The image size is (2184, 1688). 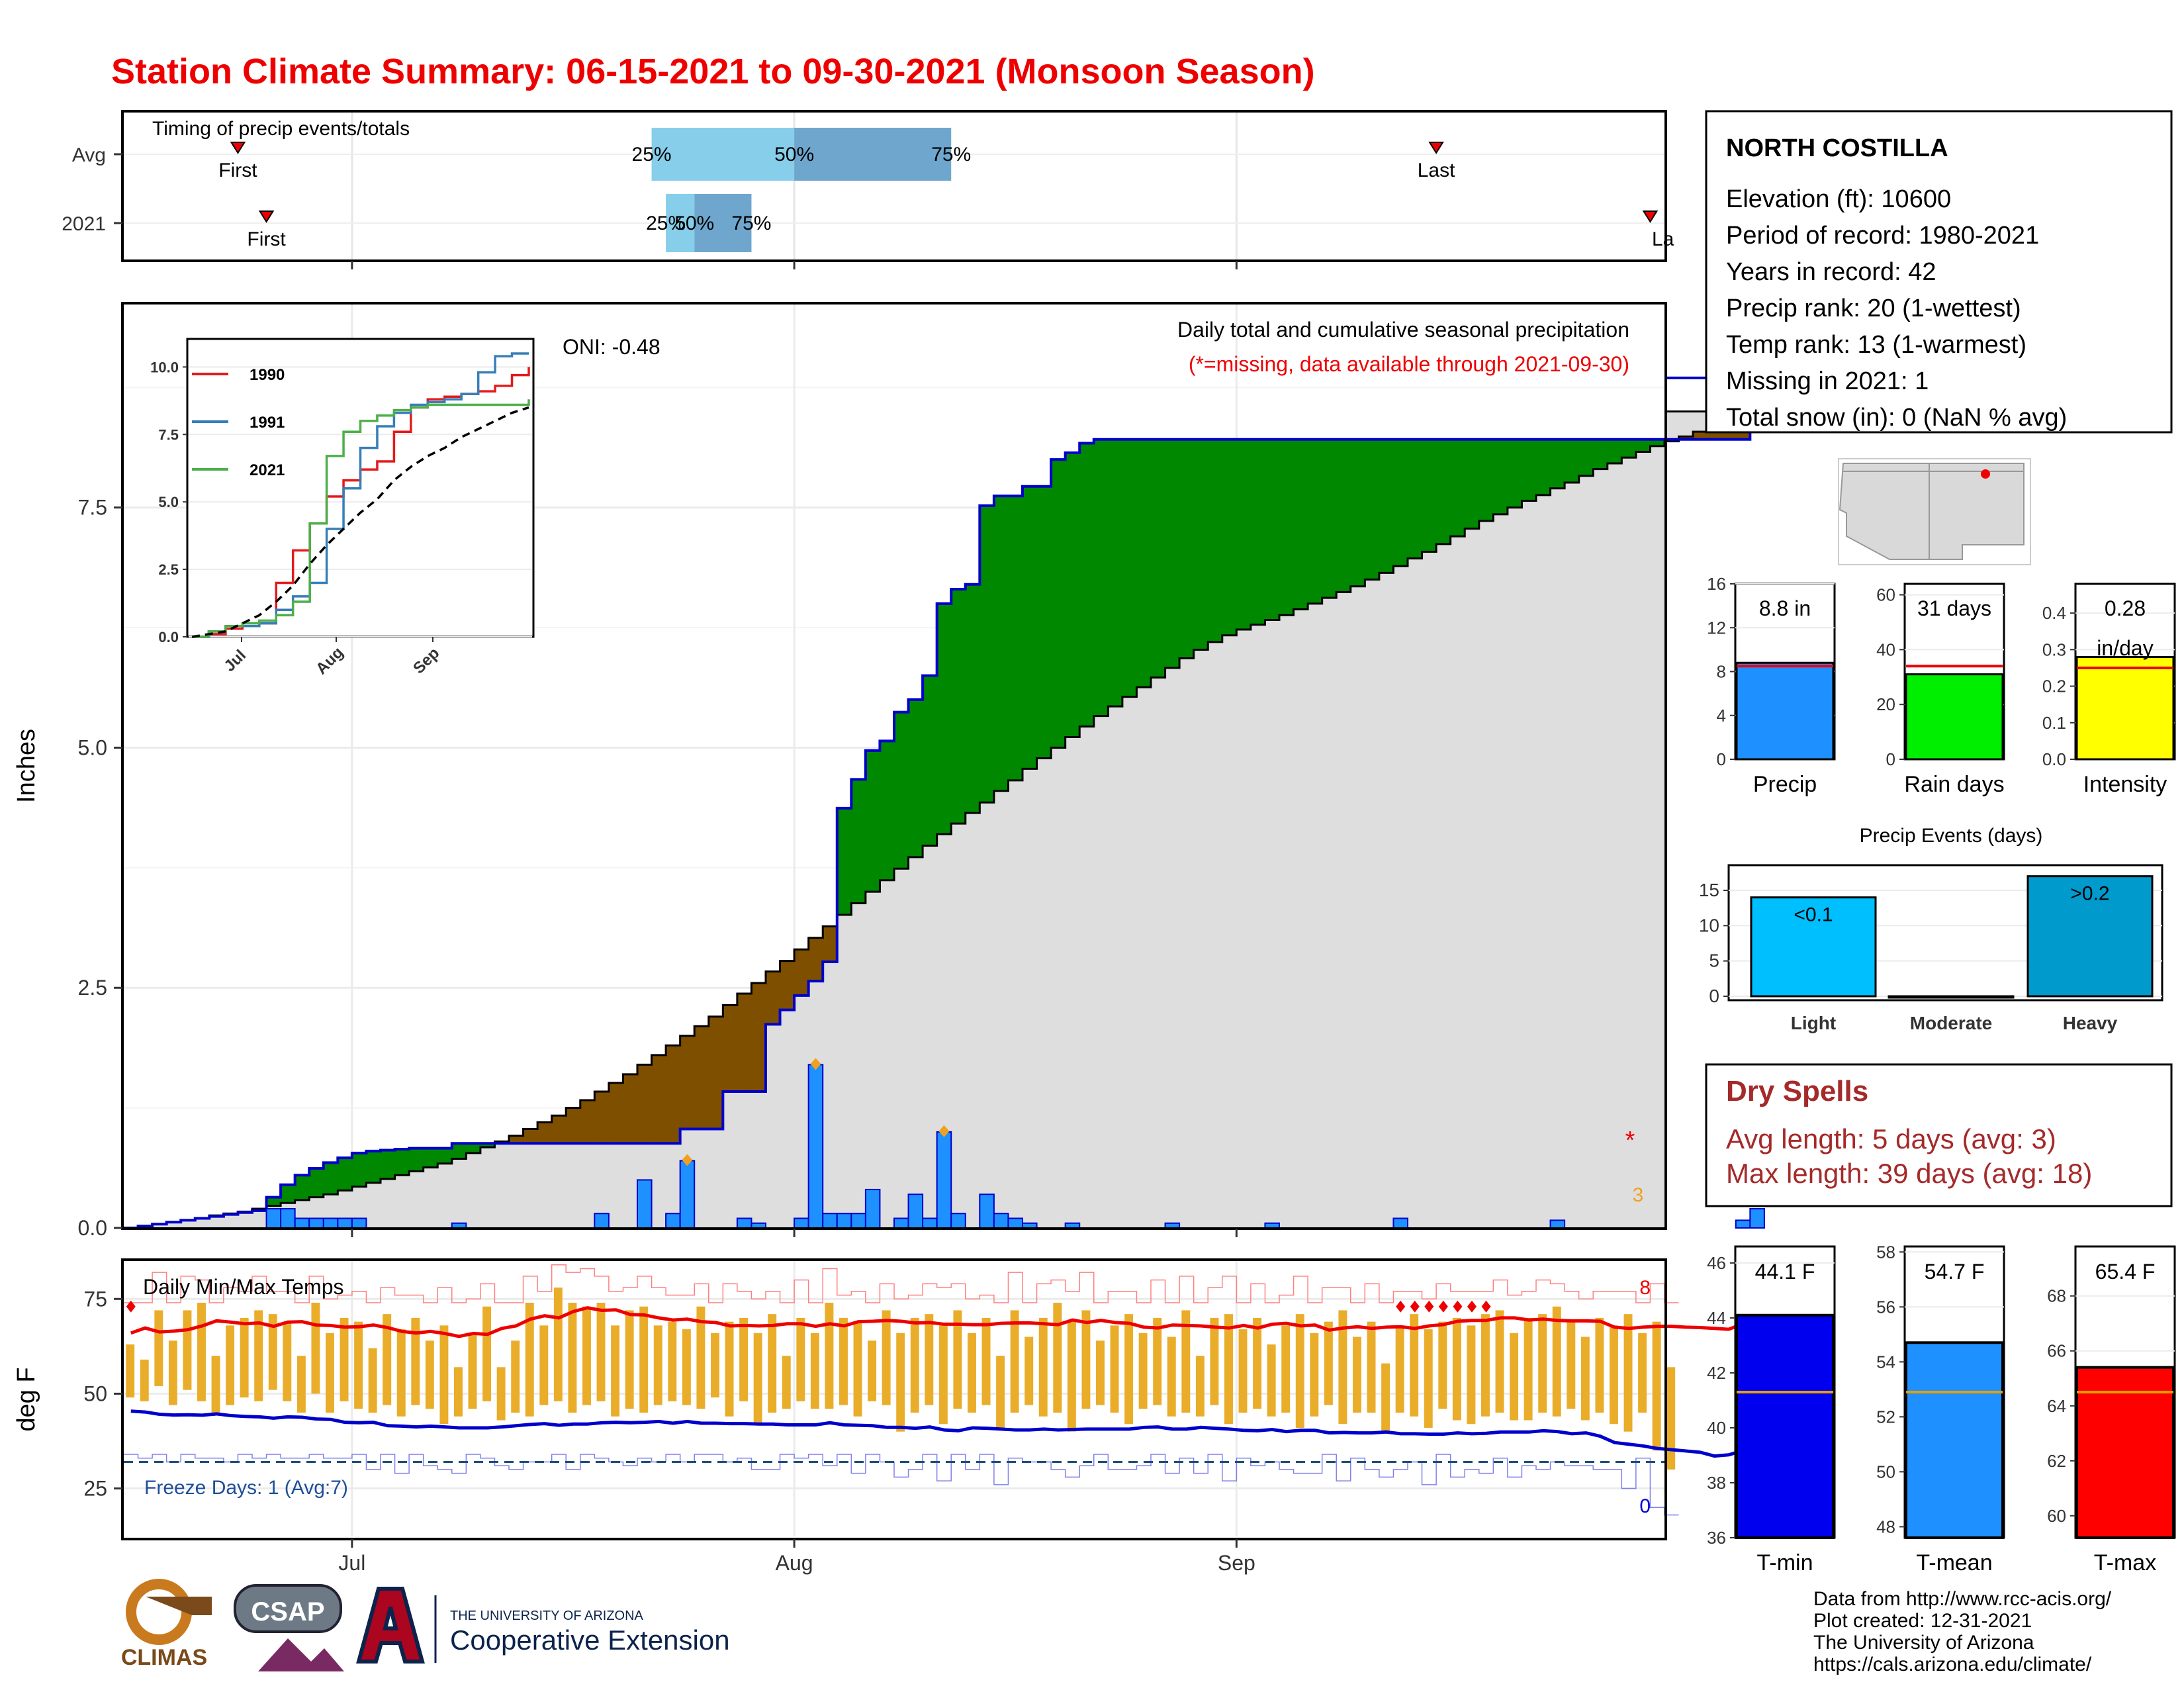 I want to click on temp-y-ticks: 25 50 75, so click(x=103, y=1394).